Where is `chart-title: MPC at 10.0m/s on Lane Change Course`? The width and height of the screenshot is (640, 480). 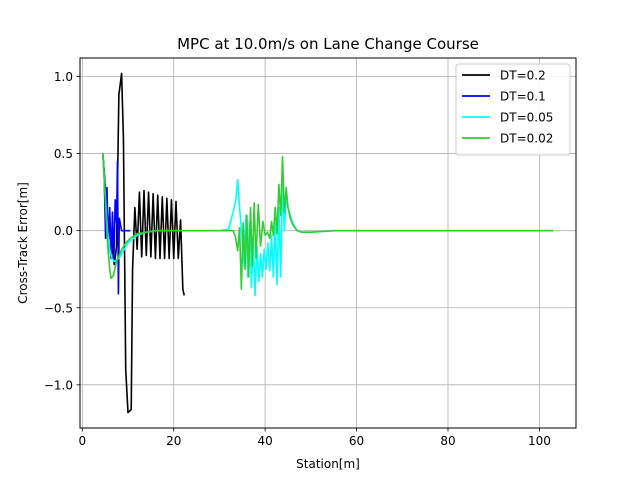 chart-title: MPC at 10.0m/s on Lane Change Course is located at coordinates (328, 44).